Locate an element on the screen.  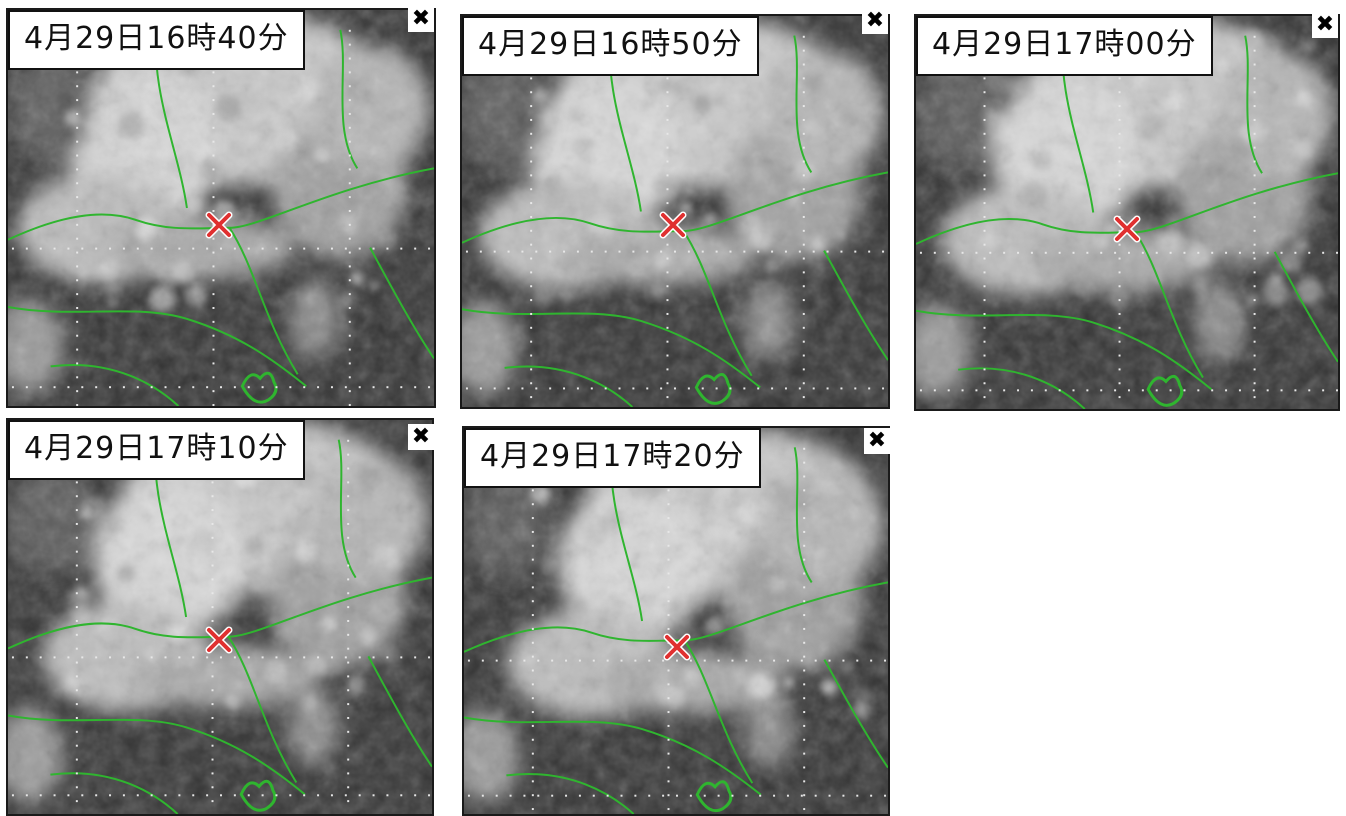
timestamp-label: 4月29日16時50分 is located at coordinates (610, 46).